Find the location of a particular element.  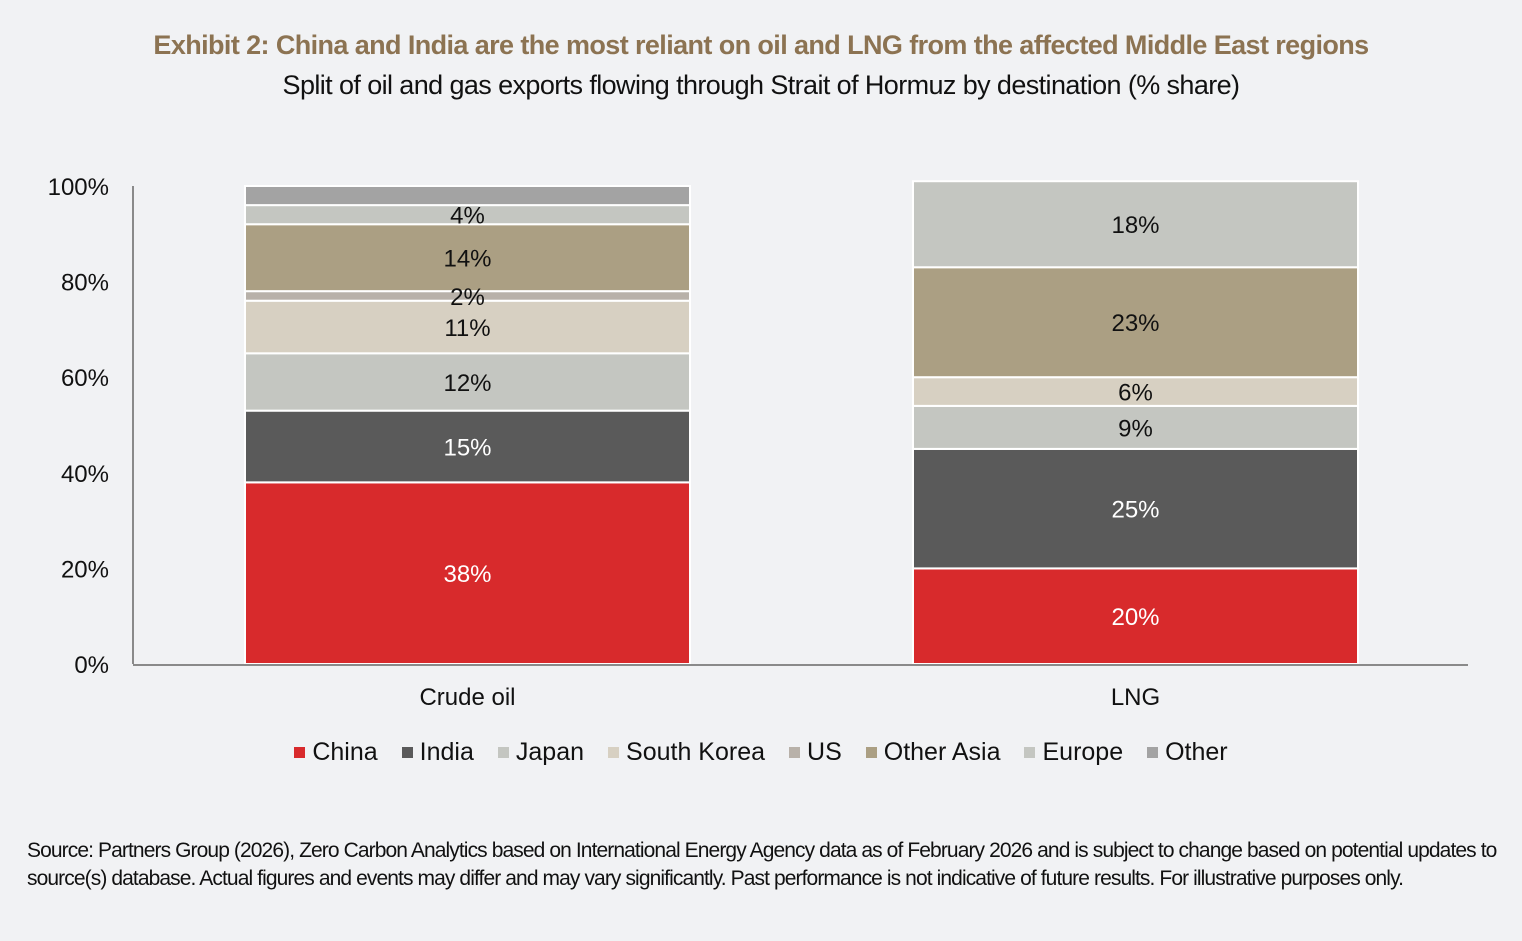

y-tick-label: 40% is located at coordinates (85, 474).